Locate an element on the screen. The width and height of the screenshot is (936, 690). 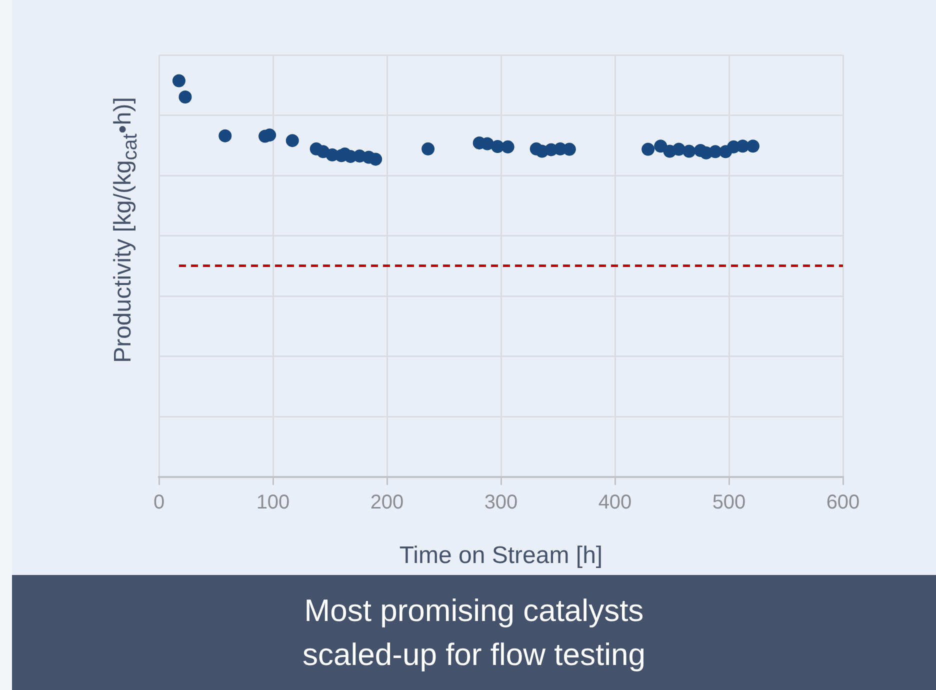
x-tick-label: 100 is located at coordinates (273, 503).